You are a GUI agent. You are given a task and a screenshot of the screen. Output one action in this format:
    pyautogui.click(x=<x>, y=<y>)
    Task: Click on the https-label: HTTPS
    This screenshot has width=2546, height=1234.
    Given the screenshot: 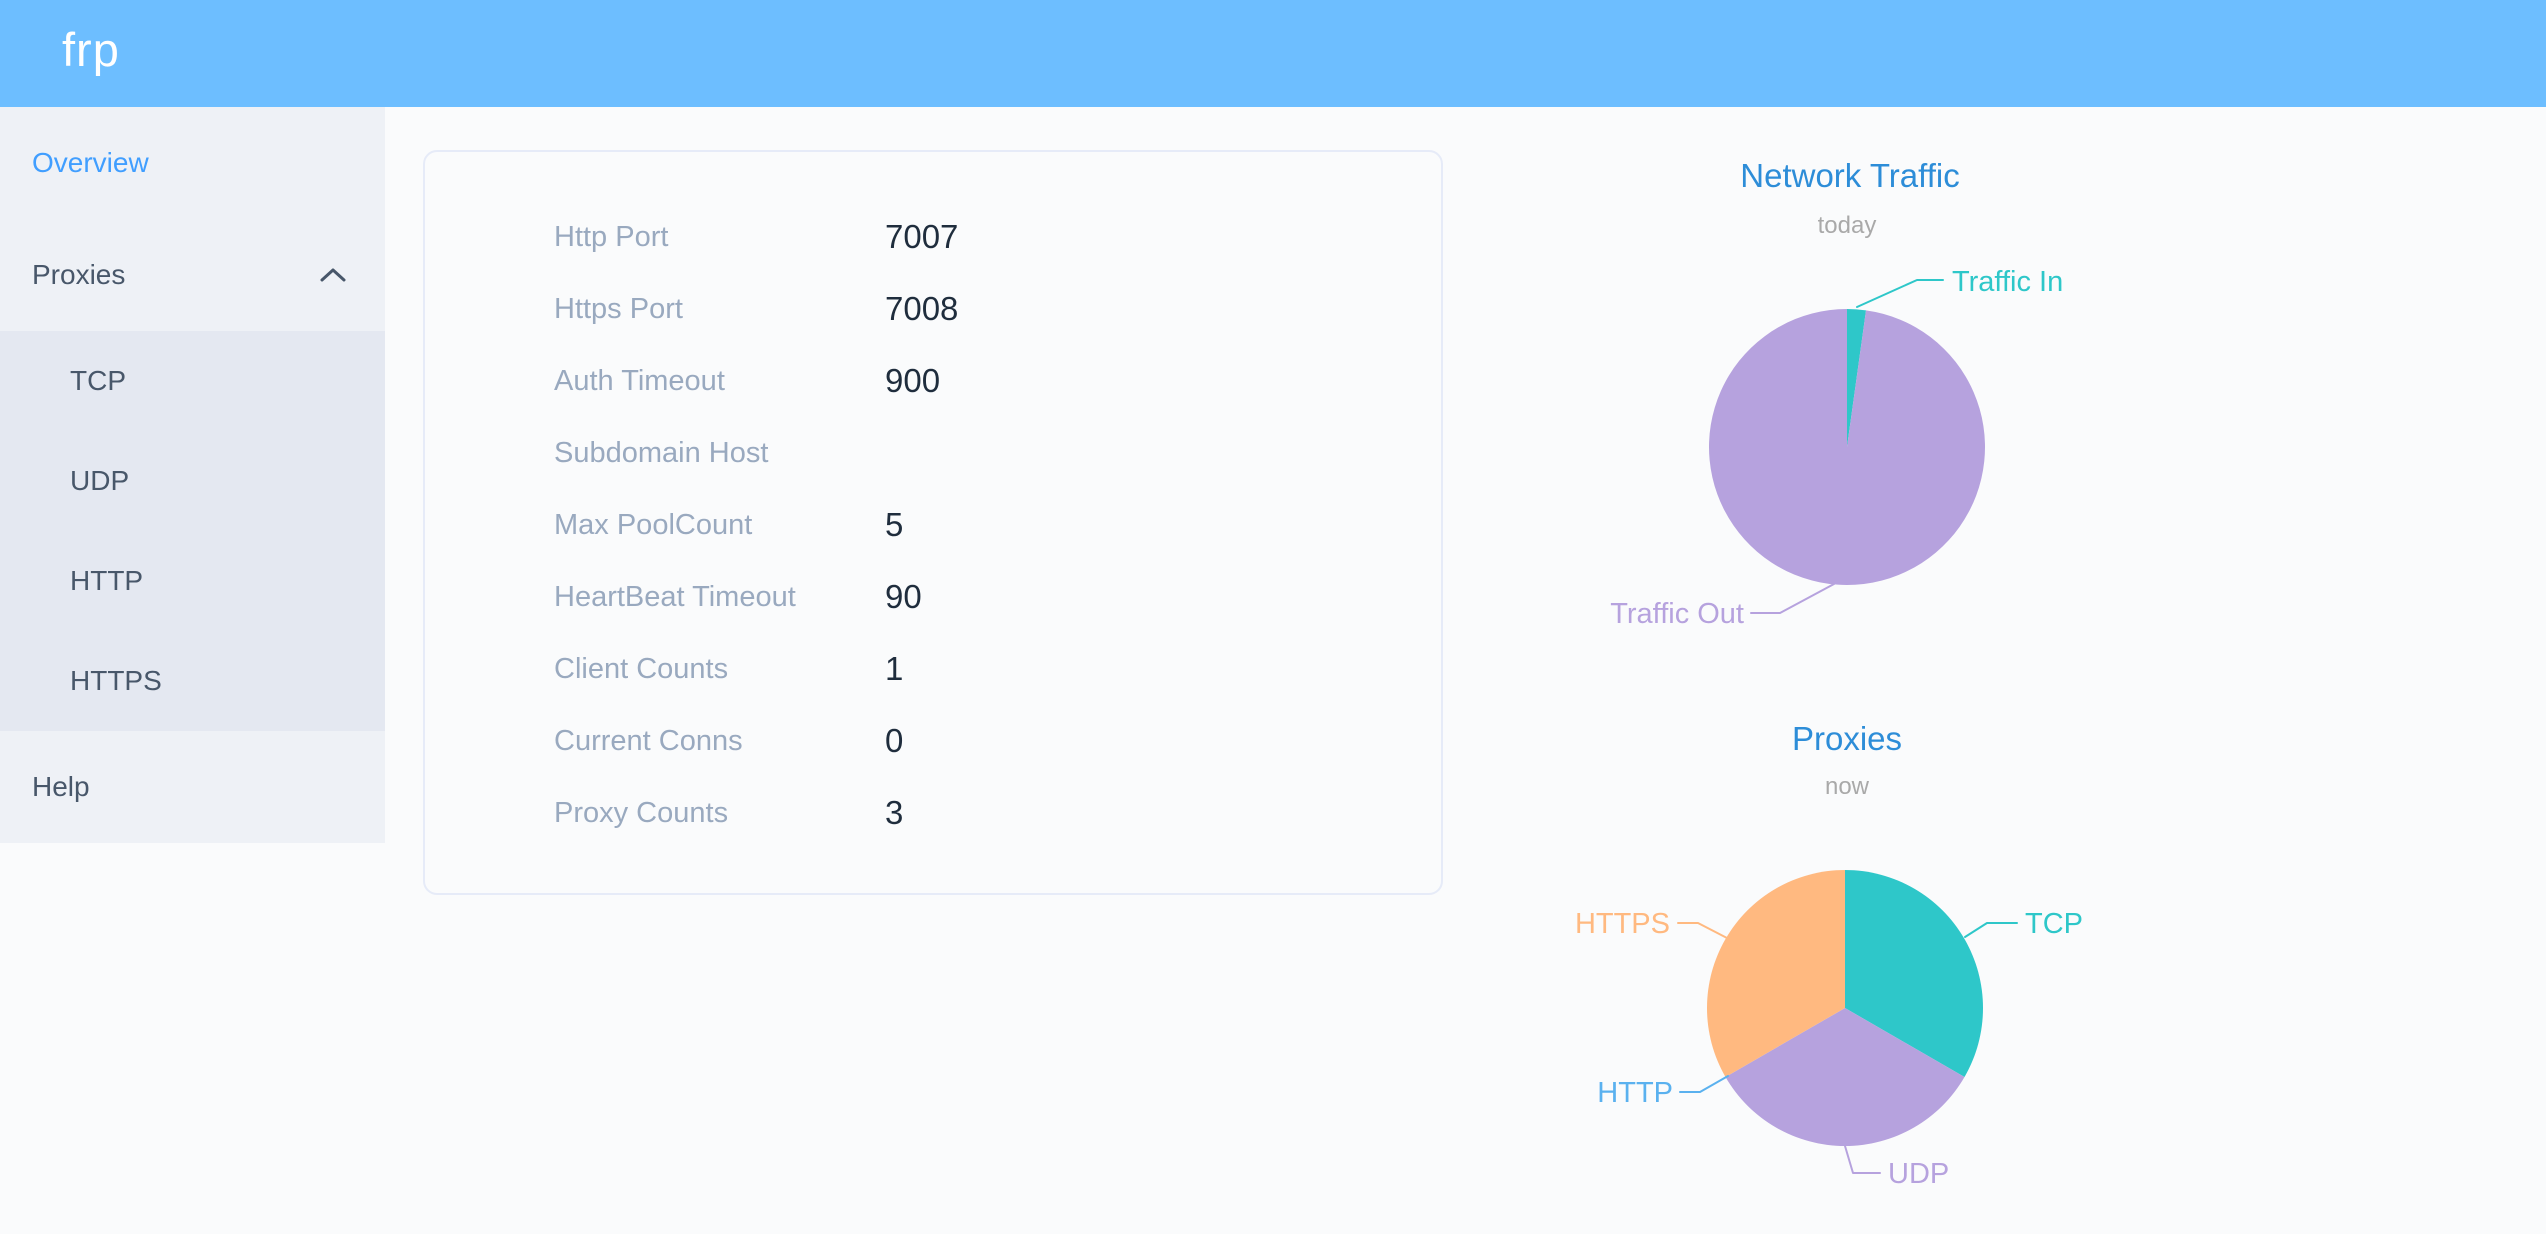 What is the action you would take?
    pyautogui.click(x=1622, y=924)
    